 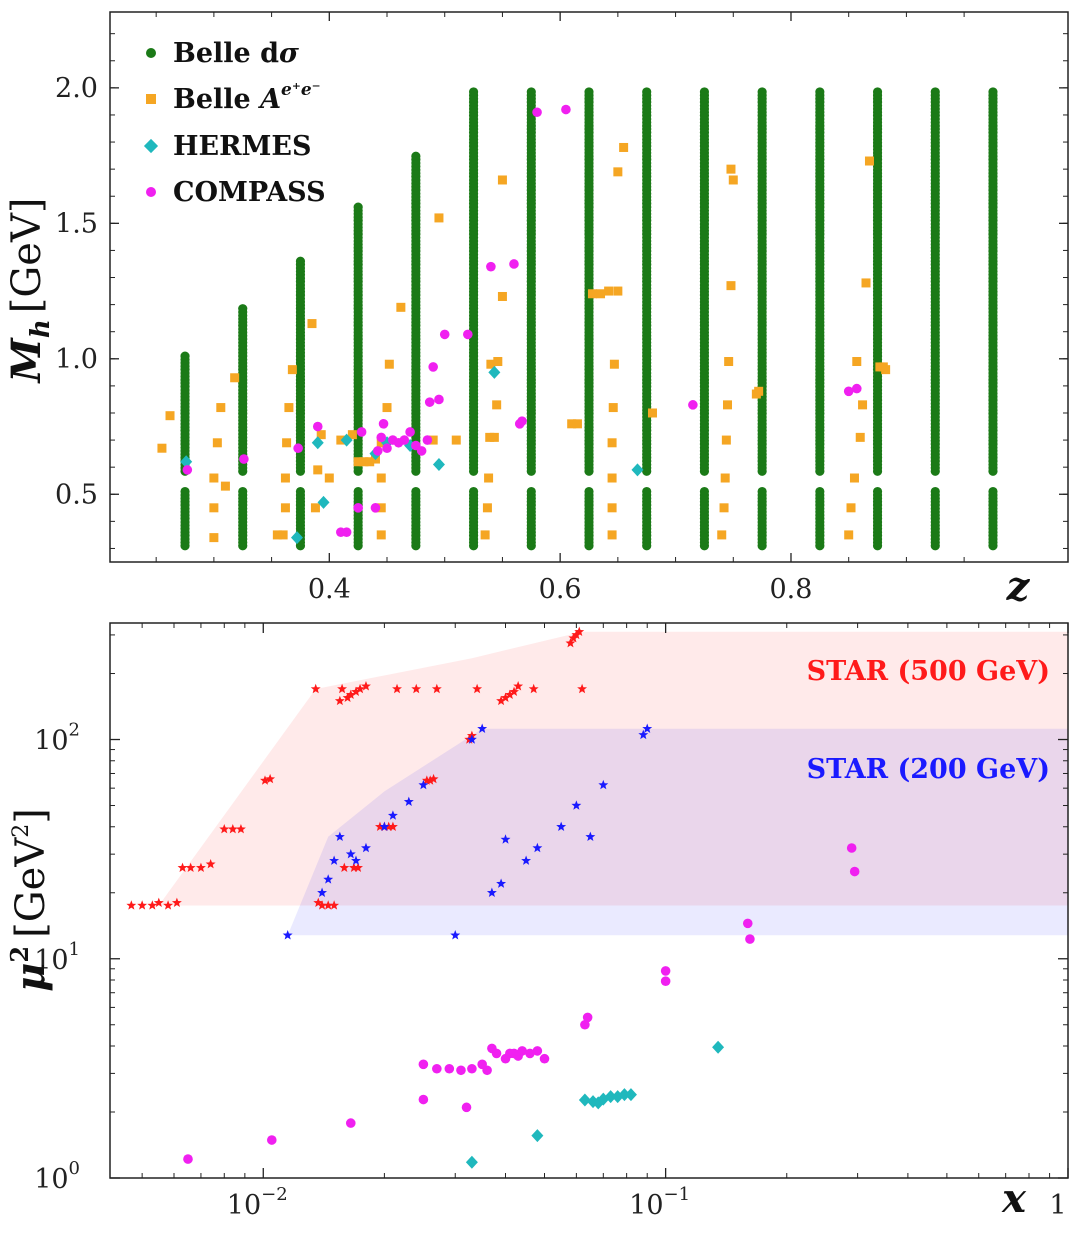 I want to click on y-tick-label: 2.0, so click(x=76, y=88).